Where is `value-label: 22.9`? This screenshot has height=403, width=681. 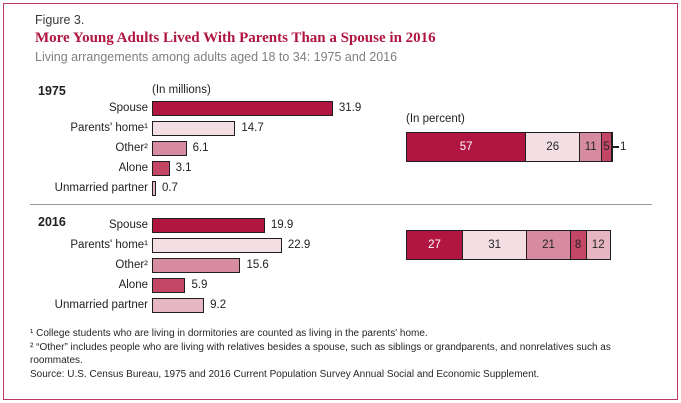
value-label: 22.9 is located at coordinates (299, 245).